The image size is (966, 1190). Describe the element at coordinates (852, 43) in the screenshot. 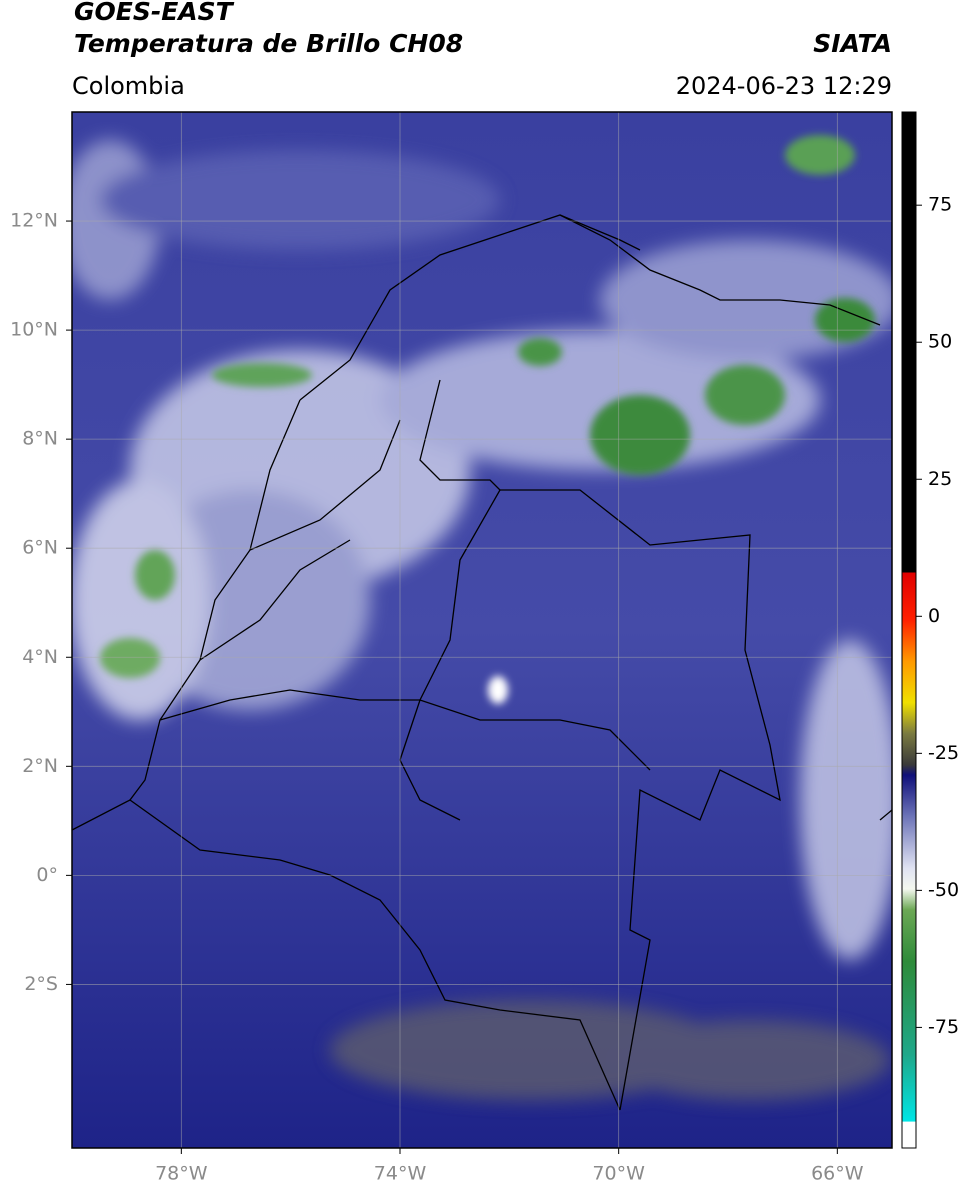

I see `source: SIATA` at that location.